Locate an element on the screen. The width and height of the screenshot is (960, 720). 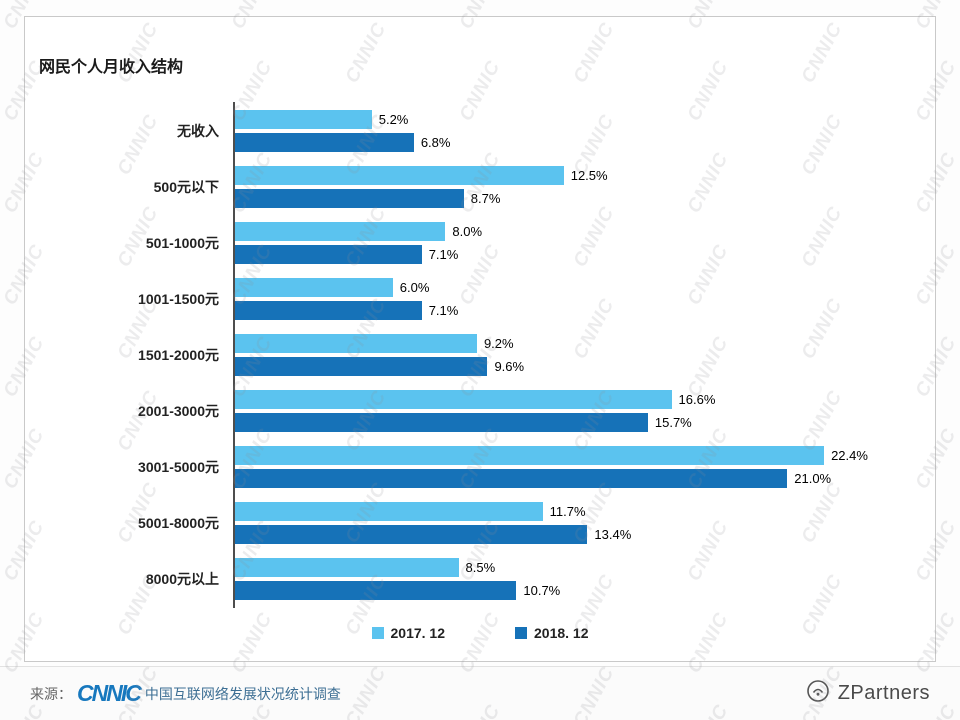
bar-line: 12.5% is located at coordinates (567, 175).